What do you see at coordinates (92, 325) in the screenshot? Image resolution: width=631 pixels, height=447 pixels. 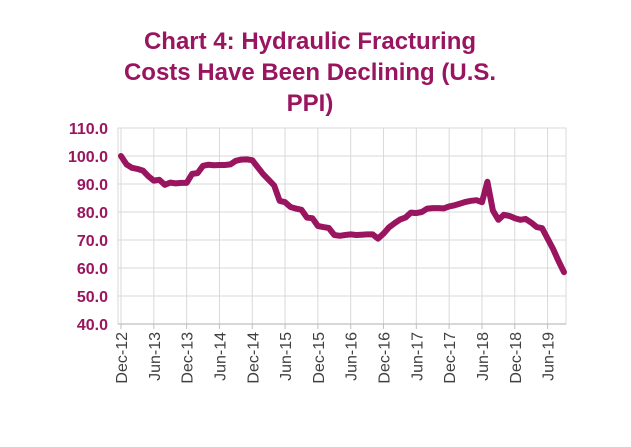 I see `y-tick-label: 40.0` at bounding box center [92, 325].